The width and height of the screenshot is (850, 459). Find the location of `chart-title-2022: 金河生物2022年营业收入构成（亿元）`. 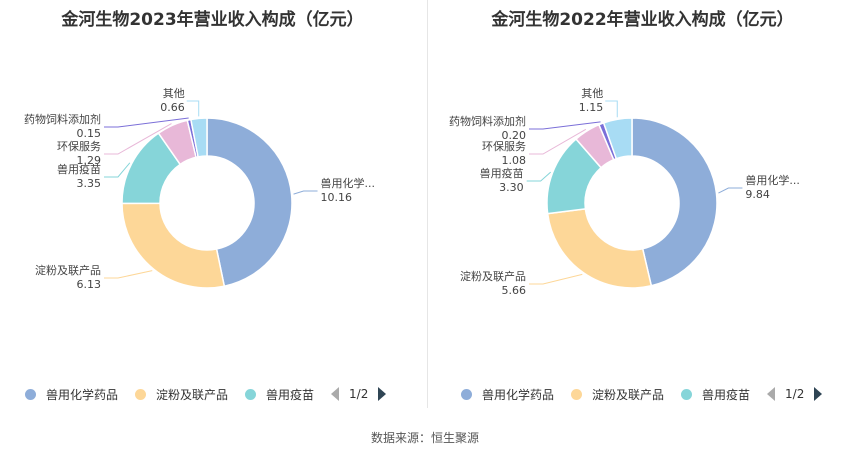

chart-title-2022: 金河生物2022年营业收入构成（亿元） is located at coordinates (642, 20).